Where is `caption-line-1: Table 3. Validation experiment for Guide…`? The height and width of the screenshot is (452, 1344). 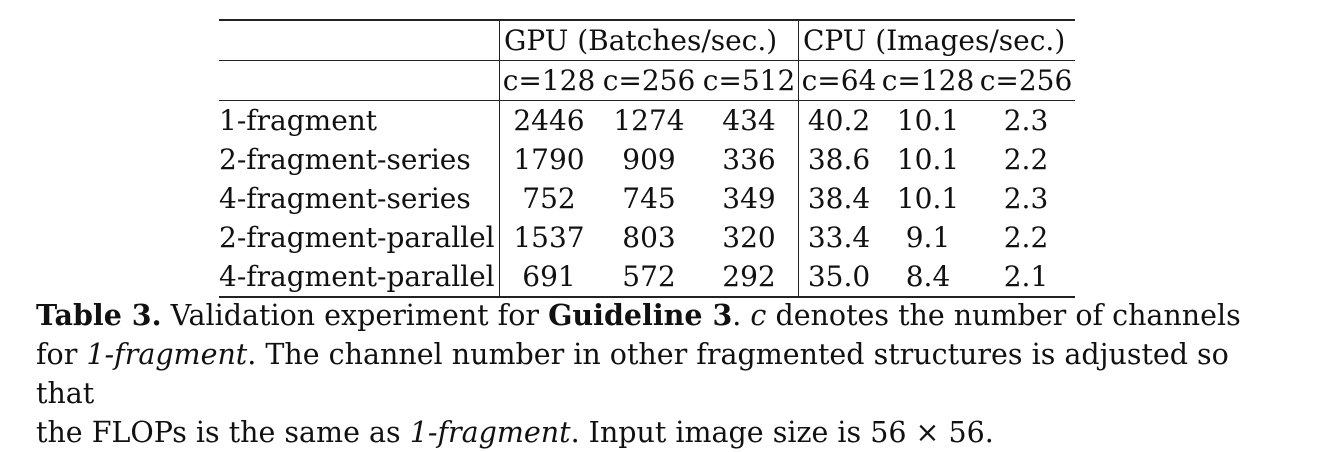
caption-line-1: Table 3. Validation experiment for Guide… is located at coordinates (656, 315).